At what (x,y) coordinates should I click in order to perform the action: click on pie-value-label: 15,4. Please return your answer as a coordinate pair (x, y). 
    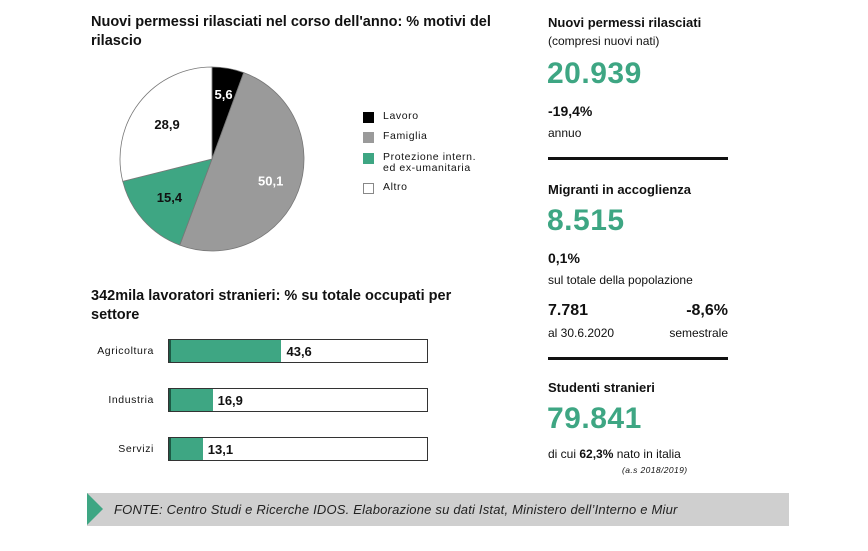
    Looking at the image, I should click on (170, 197).